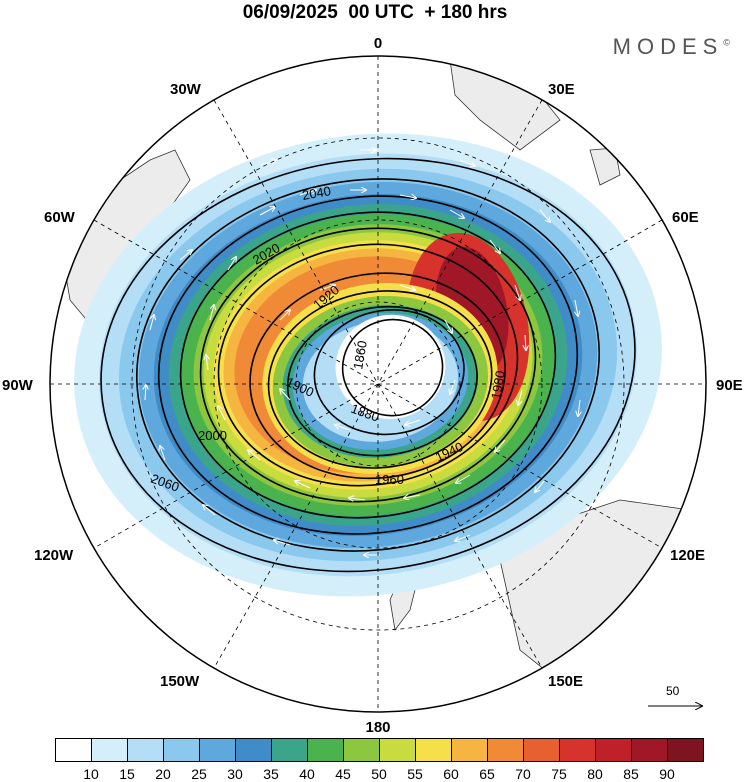 This screenshot has height=782, width=750. I want to click on lon-label-90e: 90E, so click(729, 385).